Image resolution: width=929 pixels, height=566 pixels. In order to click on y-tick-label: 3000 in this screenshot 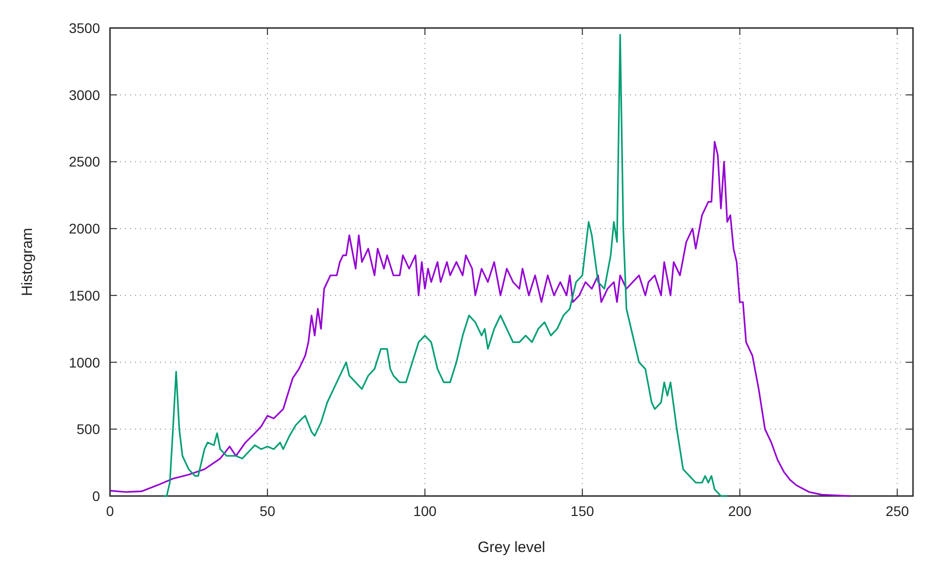, I will do `click(84, 94)`.